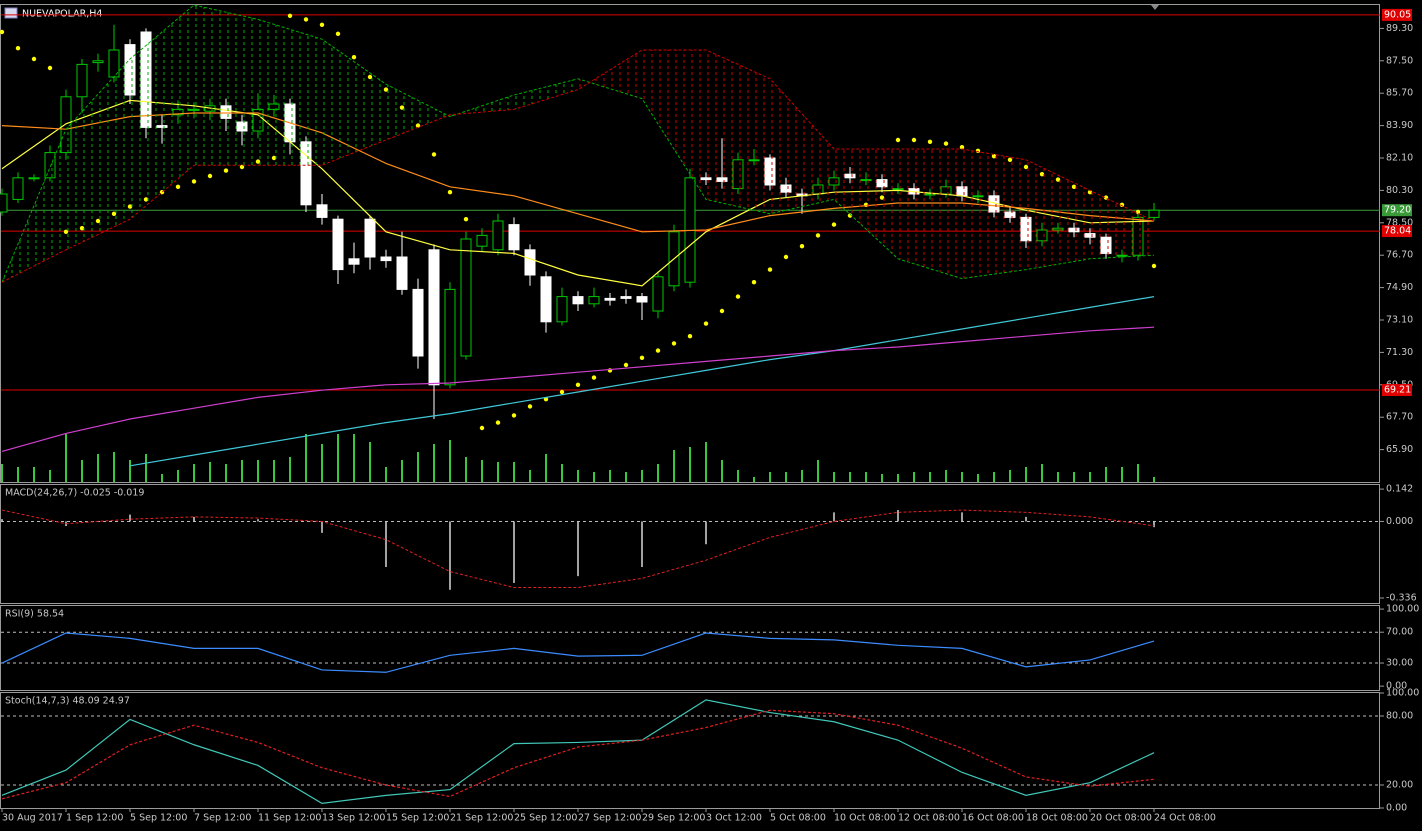 Image resolution: width=1422 pixels, height=831 pixels. I want to click on y-tick-label: 74.90, so click(1399, 287).